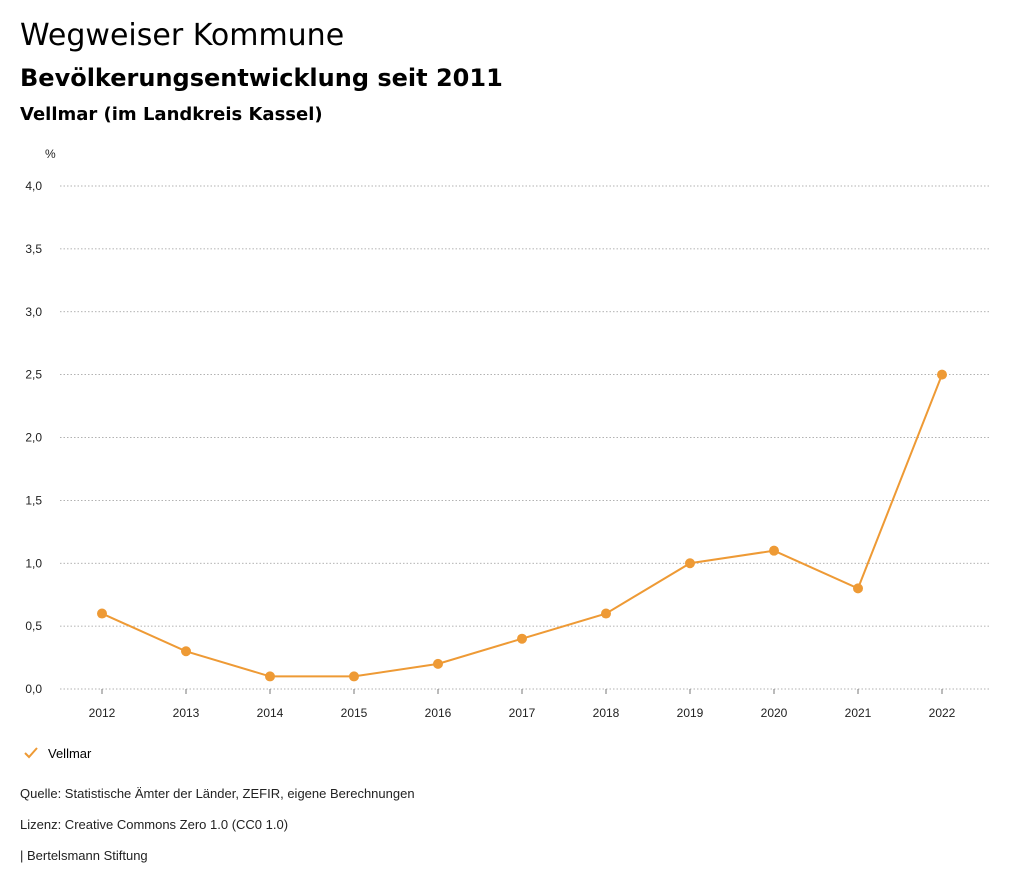  I want to click on x-tick-label: 2022, so click(942, 713).